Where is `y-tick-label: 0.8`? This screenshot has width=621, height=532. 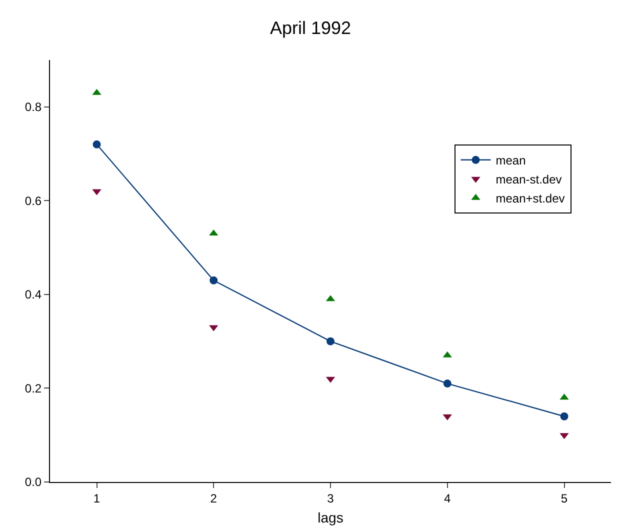
y-tick-label: 0.8 is located at coordinates (33, 107).